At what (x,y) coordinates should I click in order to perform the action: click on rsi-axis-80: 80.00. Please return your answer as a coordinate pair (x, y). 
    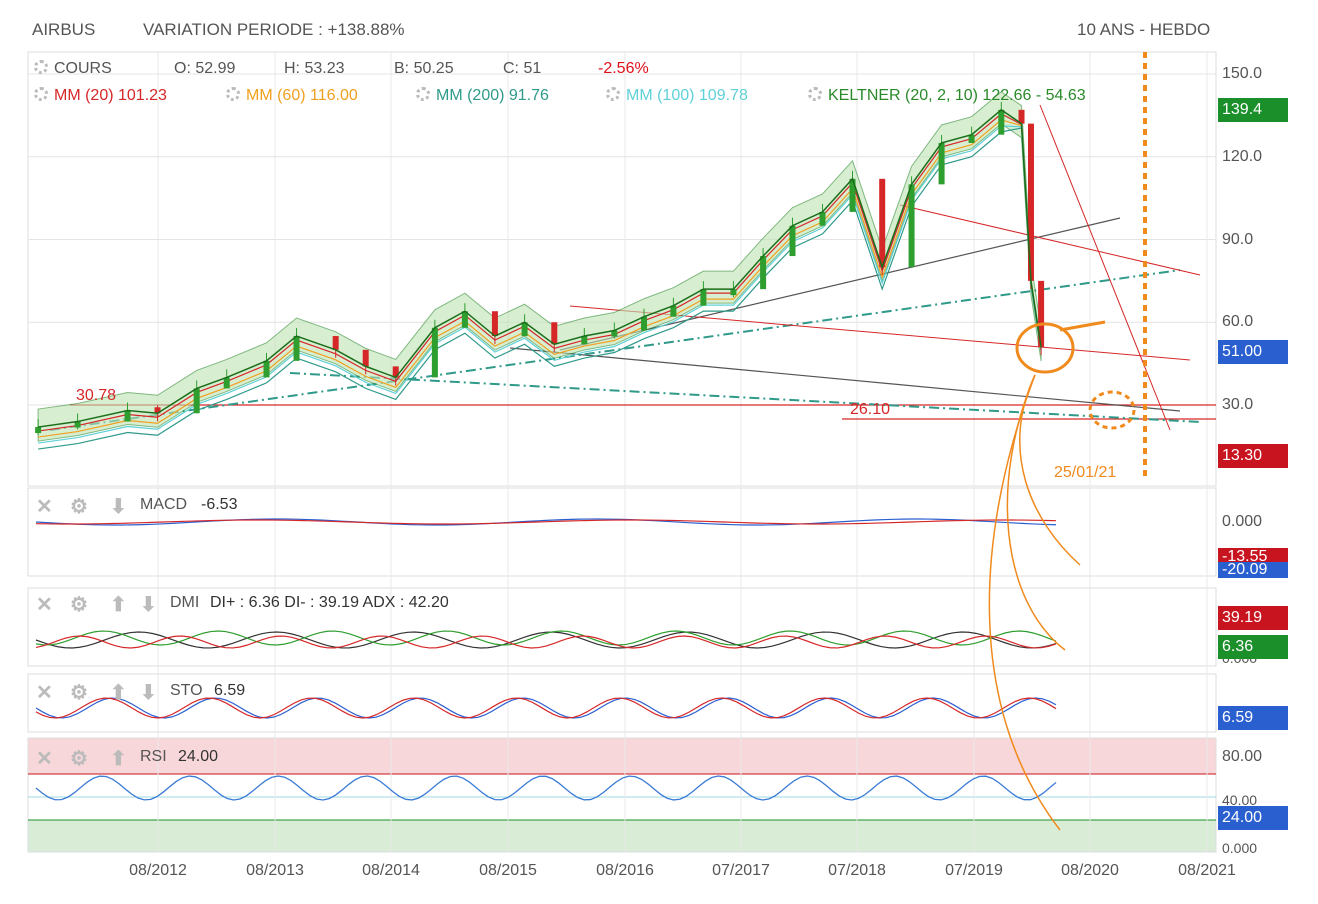
    Looking at the image, I should click on (1242, 756).